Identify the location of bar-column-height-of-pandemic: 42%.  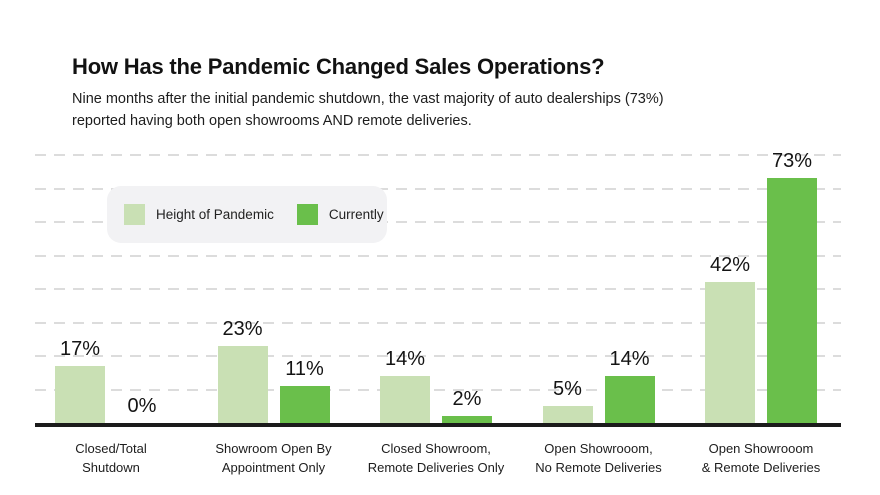
(730, 338).